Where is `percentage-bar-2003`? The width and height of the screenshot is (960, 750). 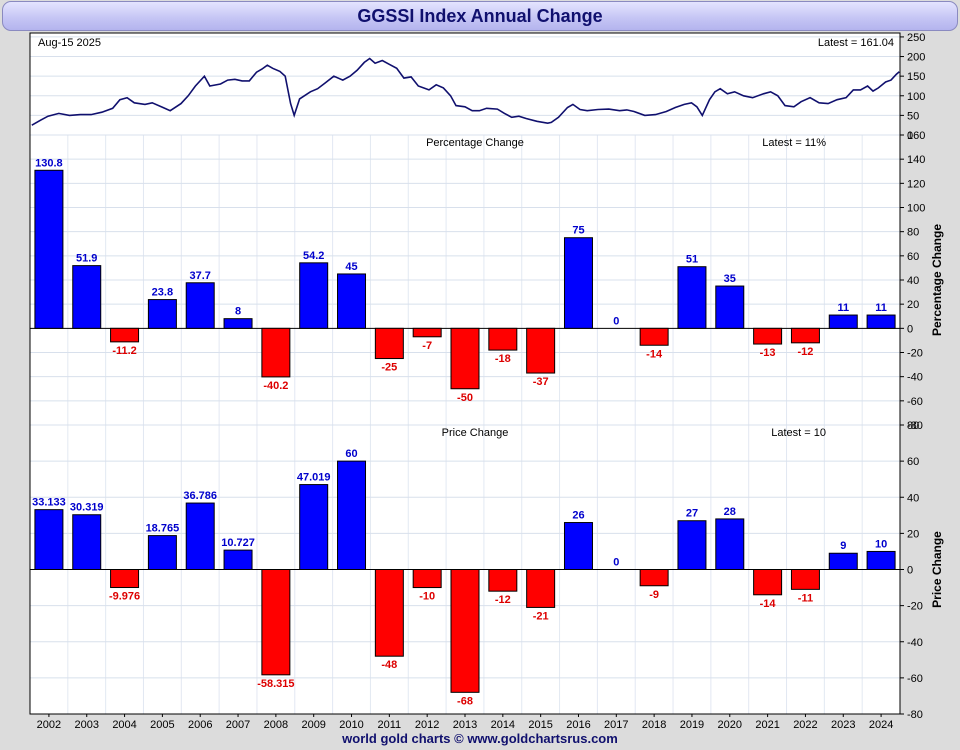 percentage-bar-2003 is located at coordinates (87, 297).